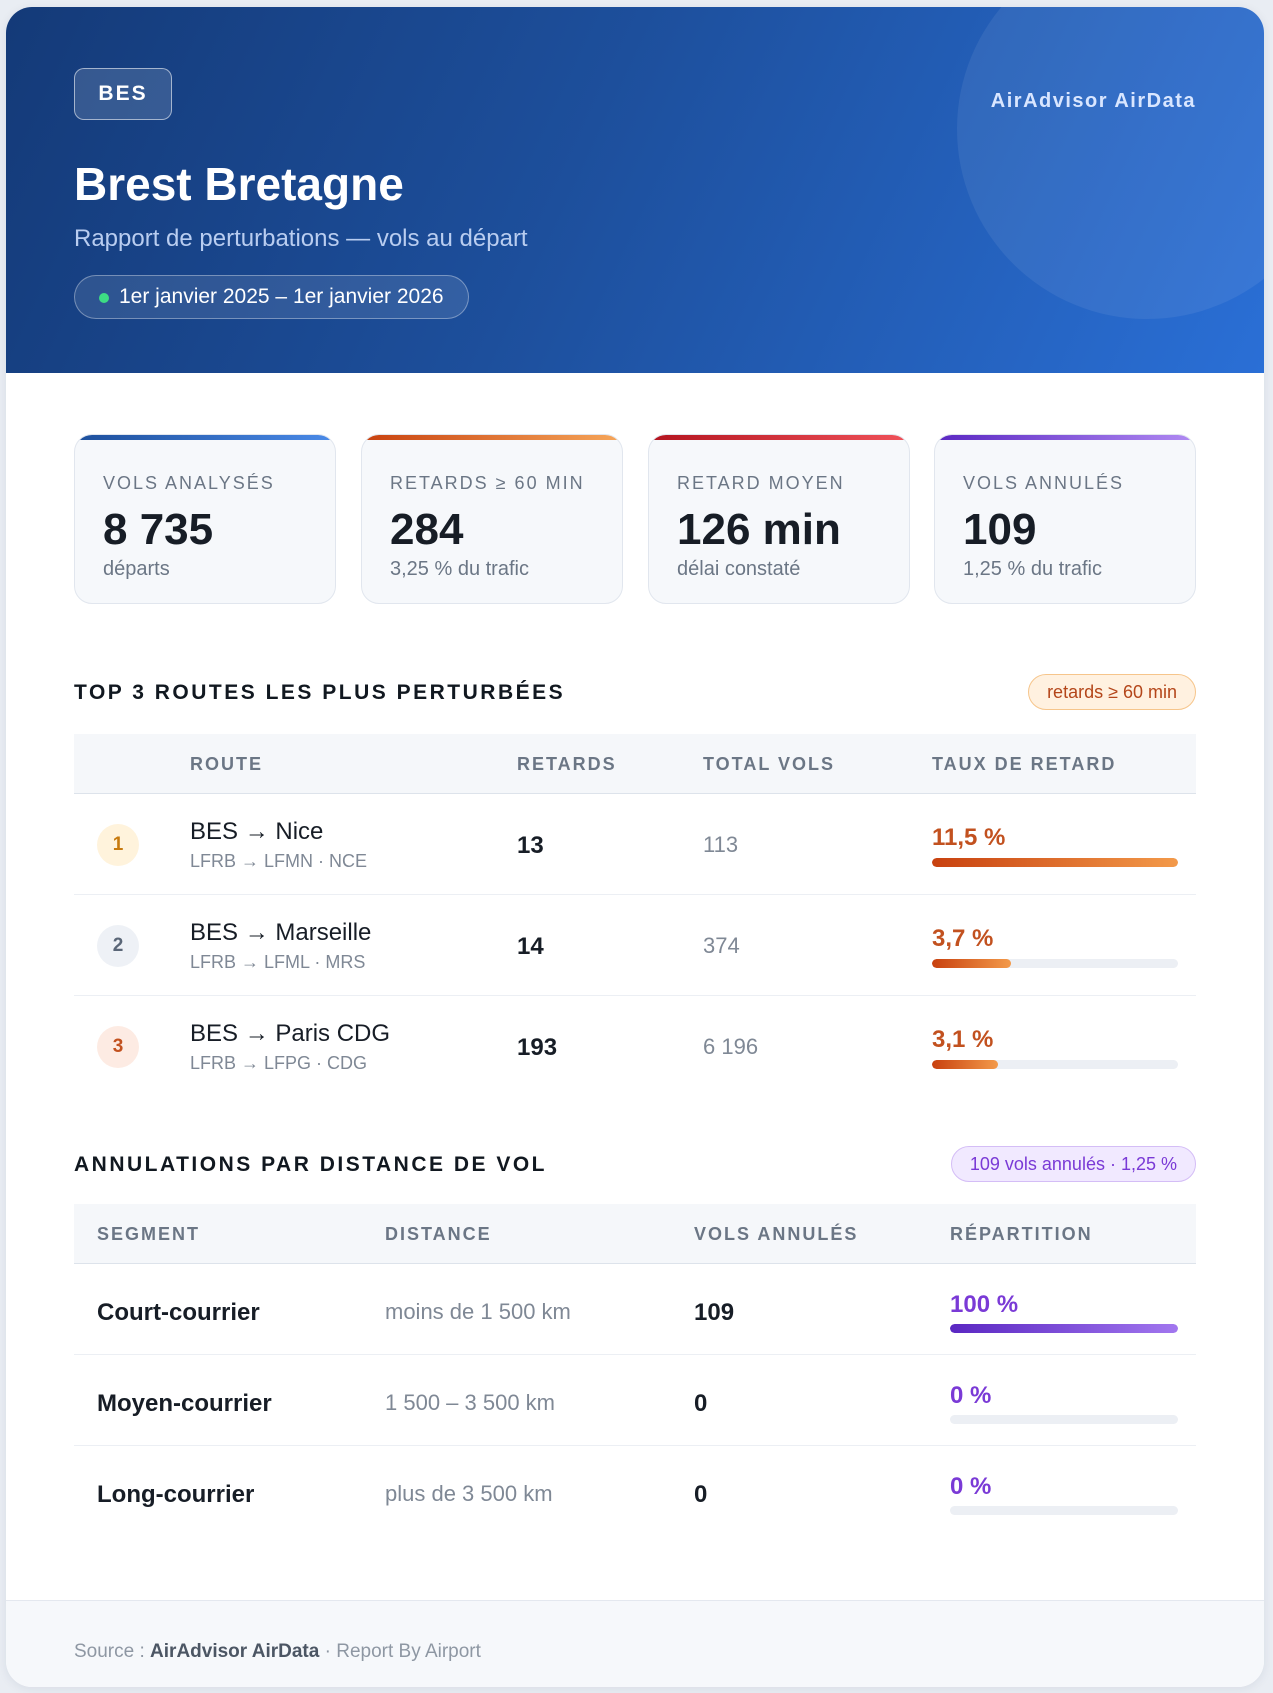  Describe the element at coordinates (281, 296) in the screenshot. I see `period-text: 1er janvier 2025 – 1er janvier 2026` at that location.